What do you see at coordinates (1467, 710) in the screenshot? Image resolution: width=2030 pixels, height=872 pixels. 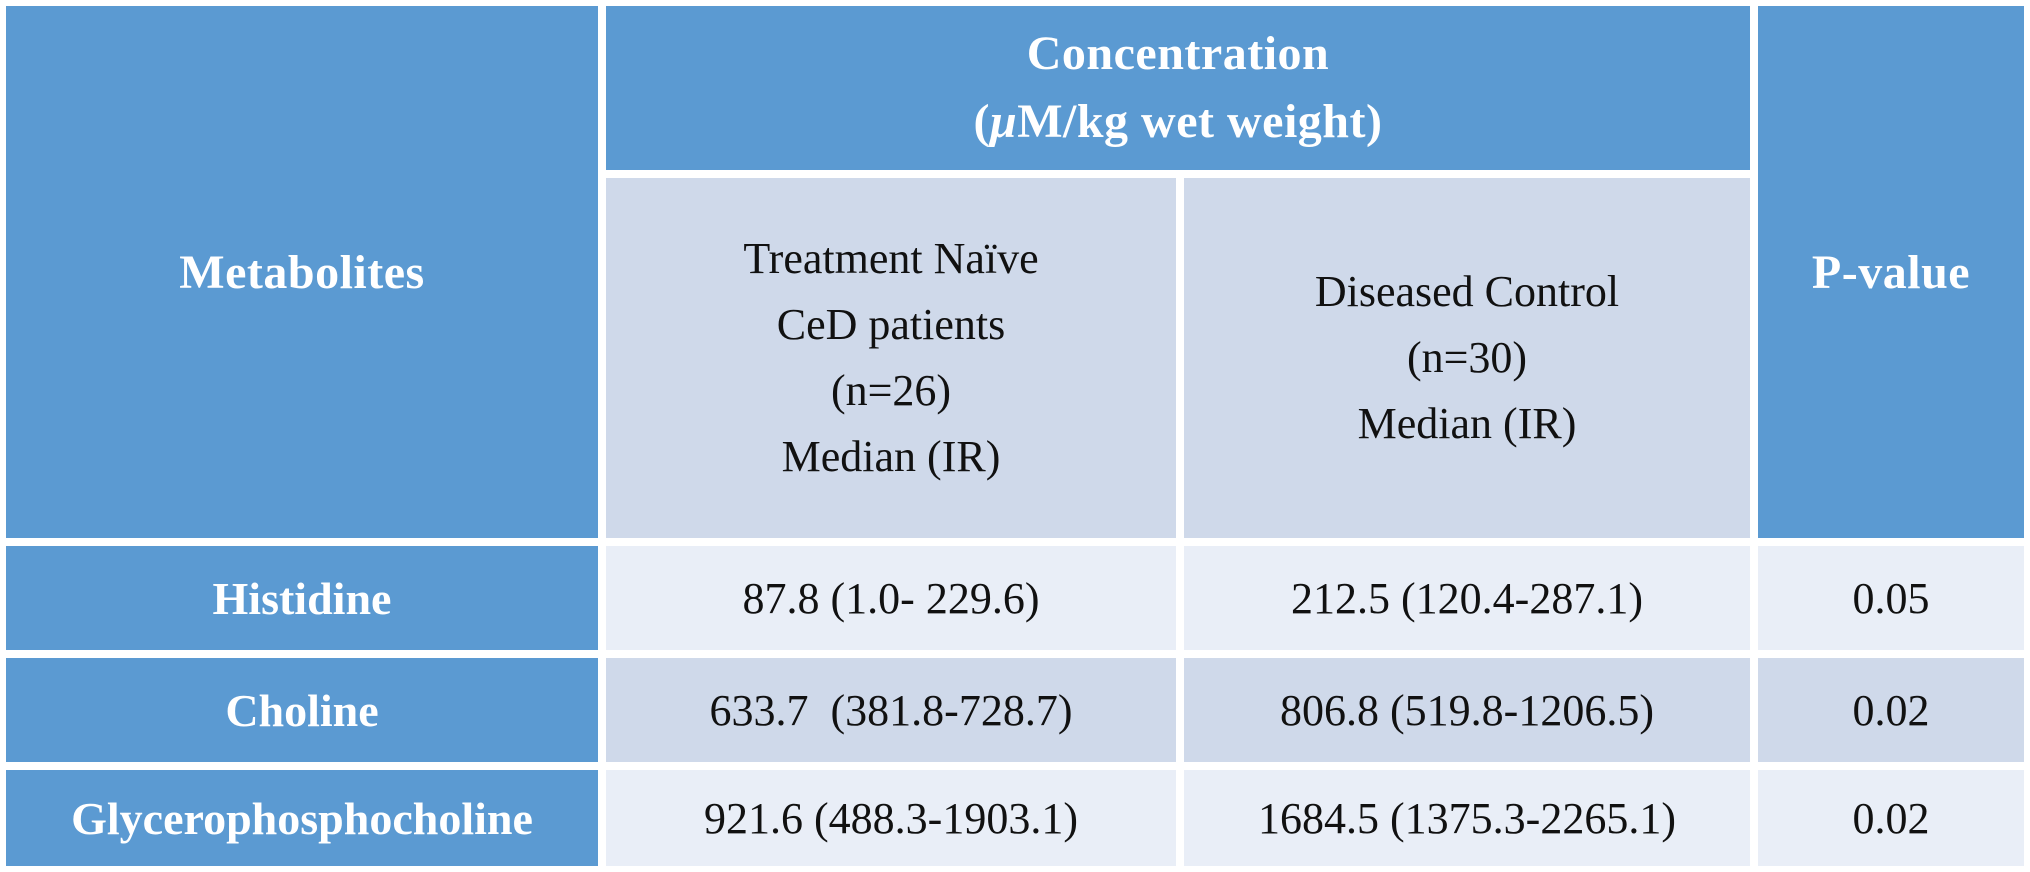 I see `value-cell-choline-diseased-control: 806.8 (519.8-1206.5)` at bounding box center [1467, 710].